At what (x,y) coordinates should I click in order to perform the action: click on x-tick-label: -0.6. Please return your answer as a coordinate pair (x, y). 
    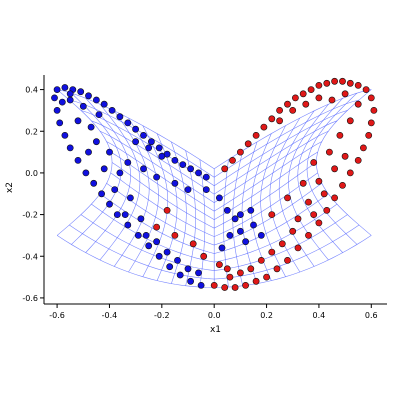
    Looking at the image, I should click on (57, 315).